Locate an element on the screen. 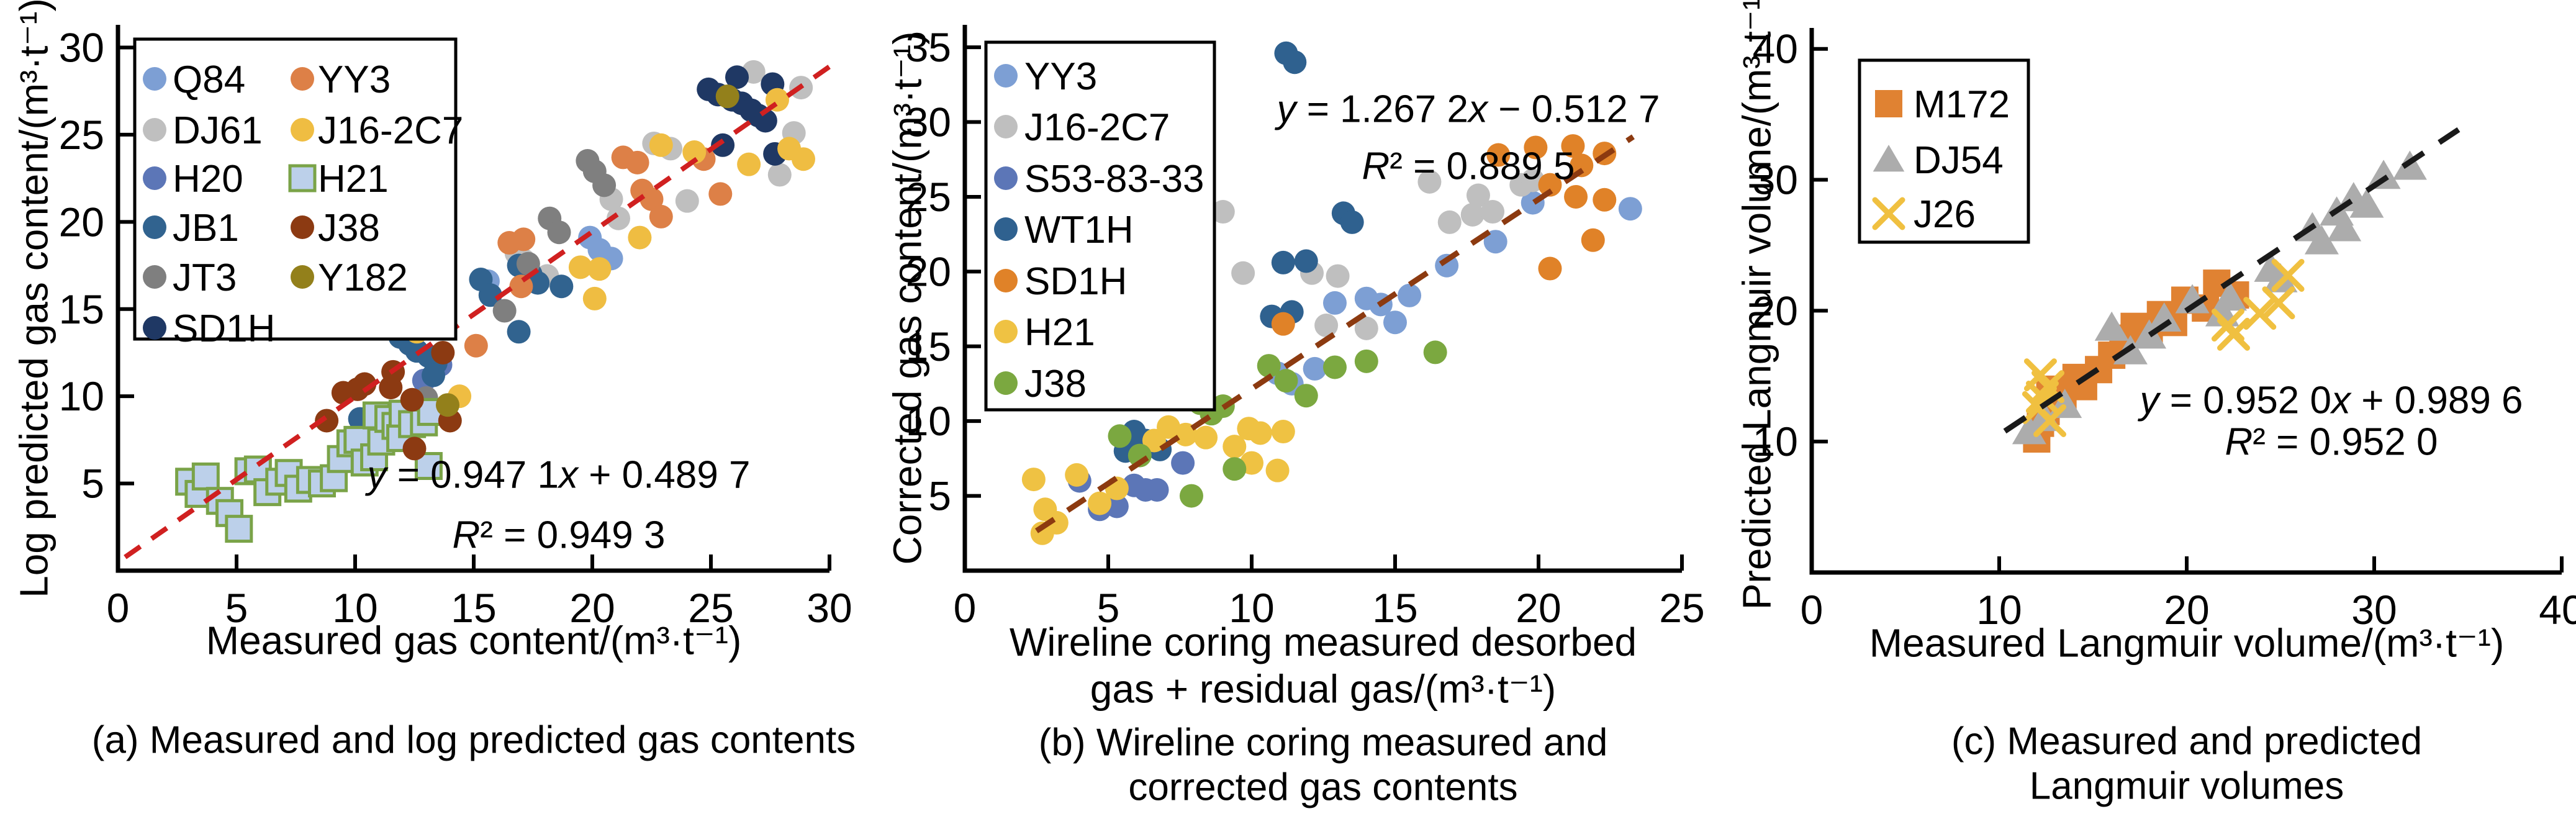  legend-item-Y182: Y182 is located at coordinates (349, 277).